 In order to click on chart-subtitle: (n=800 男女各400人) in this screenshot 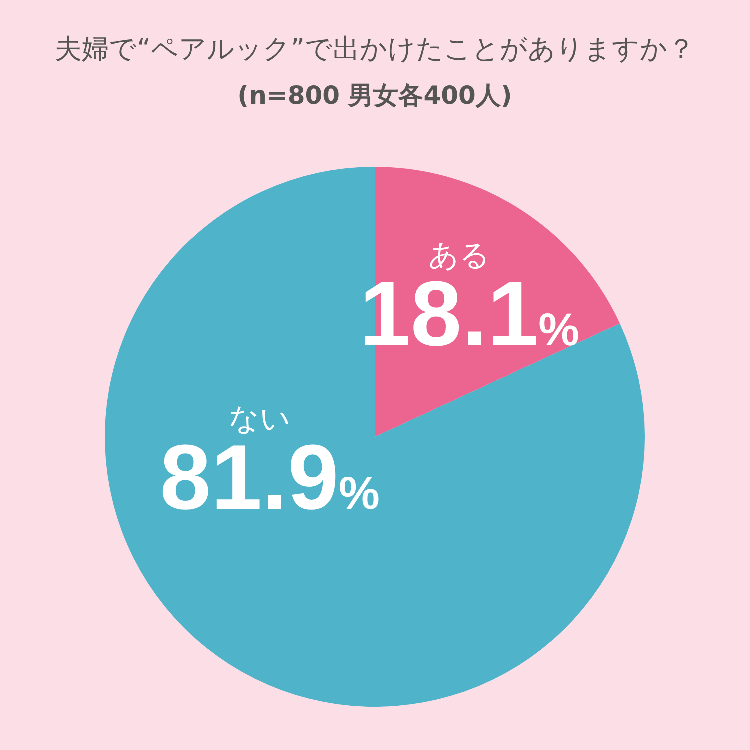, I will do `click(375, 95)`.